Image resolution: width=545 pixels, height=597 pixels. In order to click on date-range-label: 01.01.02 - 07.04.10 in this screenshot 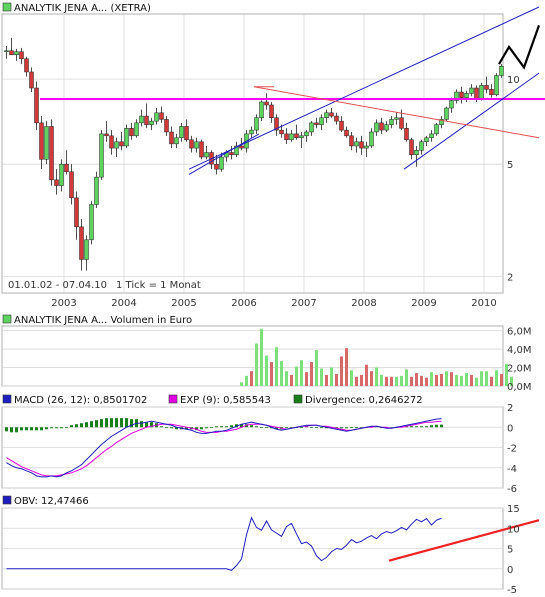, I will do `click(57, 285)`.